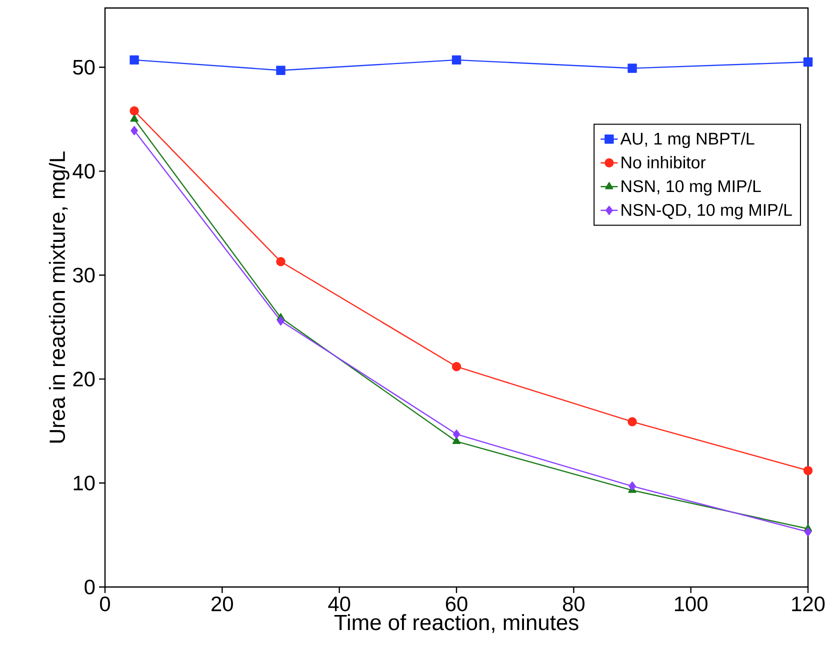 The height and width of the screenshot is (669, 832). What do you see at coordinates (691, 188) in the screenshot?
I see `legend-label: NSN, 10 mg MIP/L` at bounding box center [691, 188].